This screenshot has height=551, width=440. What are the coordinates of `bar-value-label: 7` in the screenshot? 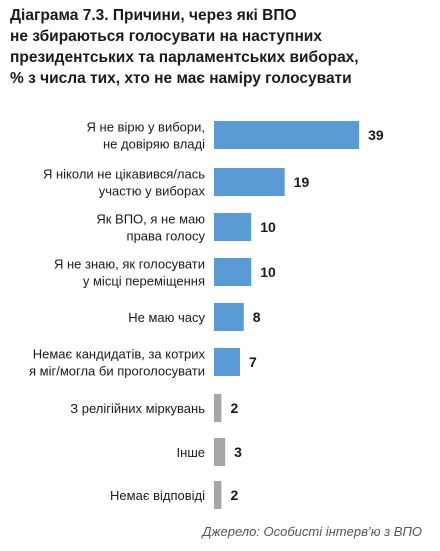 It's located at (253, 362).